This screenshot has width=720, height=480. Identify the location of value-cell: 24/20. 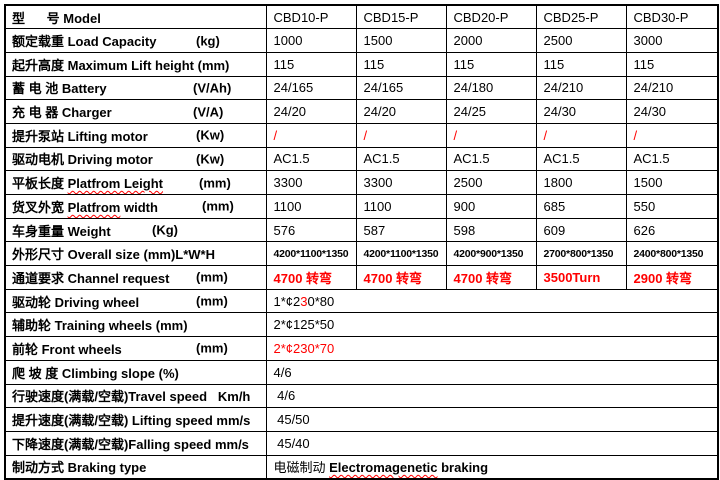
(311, 111).